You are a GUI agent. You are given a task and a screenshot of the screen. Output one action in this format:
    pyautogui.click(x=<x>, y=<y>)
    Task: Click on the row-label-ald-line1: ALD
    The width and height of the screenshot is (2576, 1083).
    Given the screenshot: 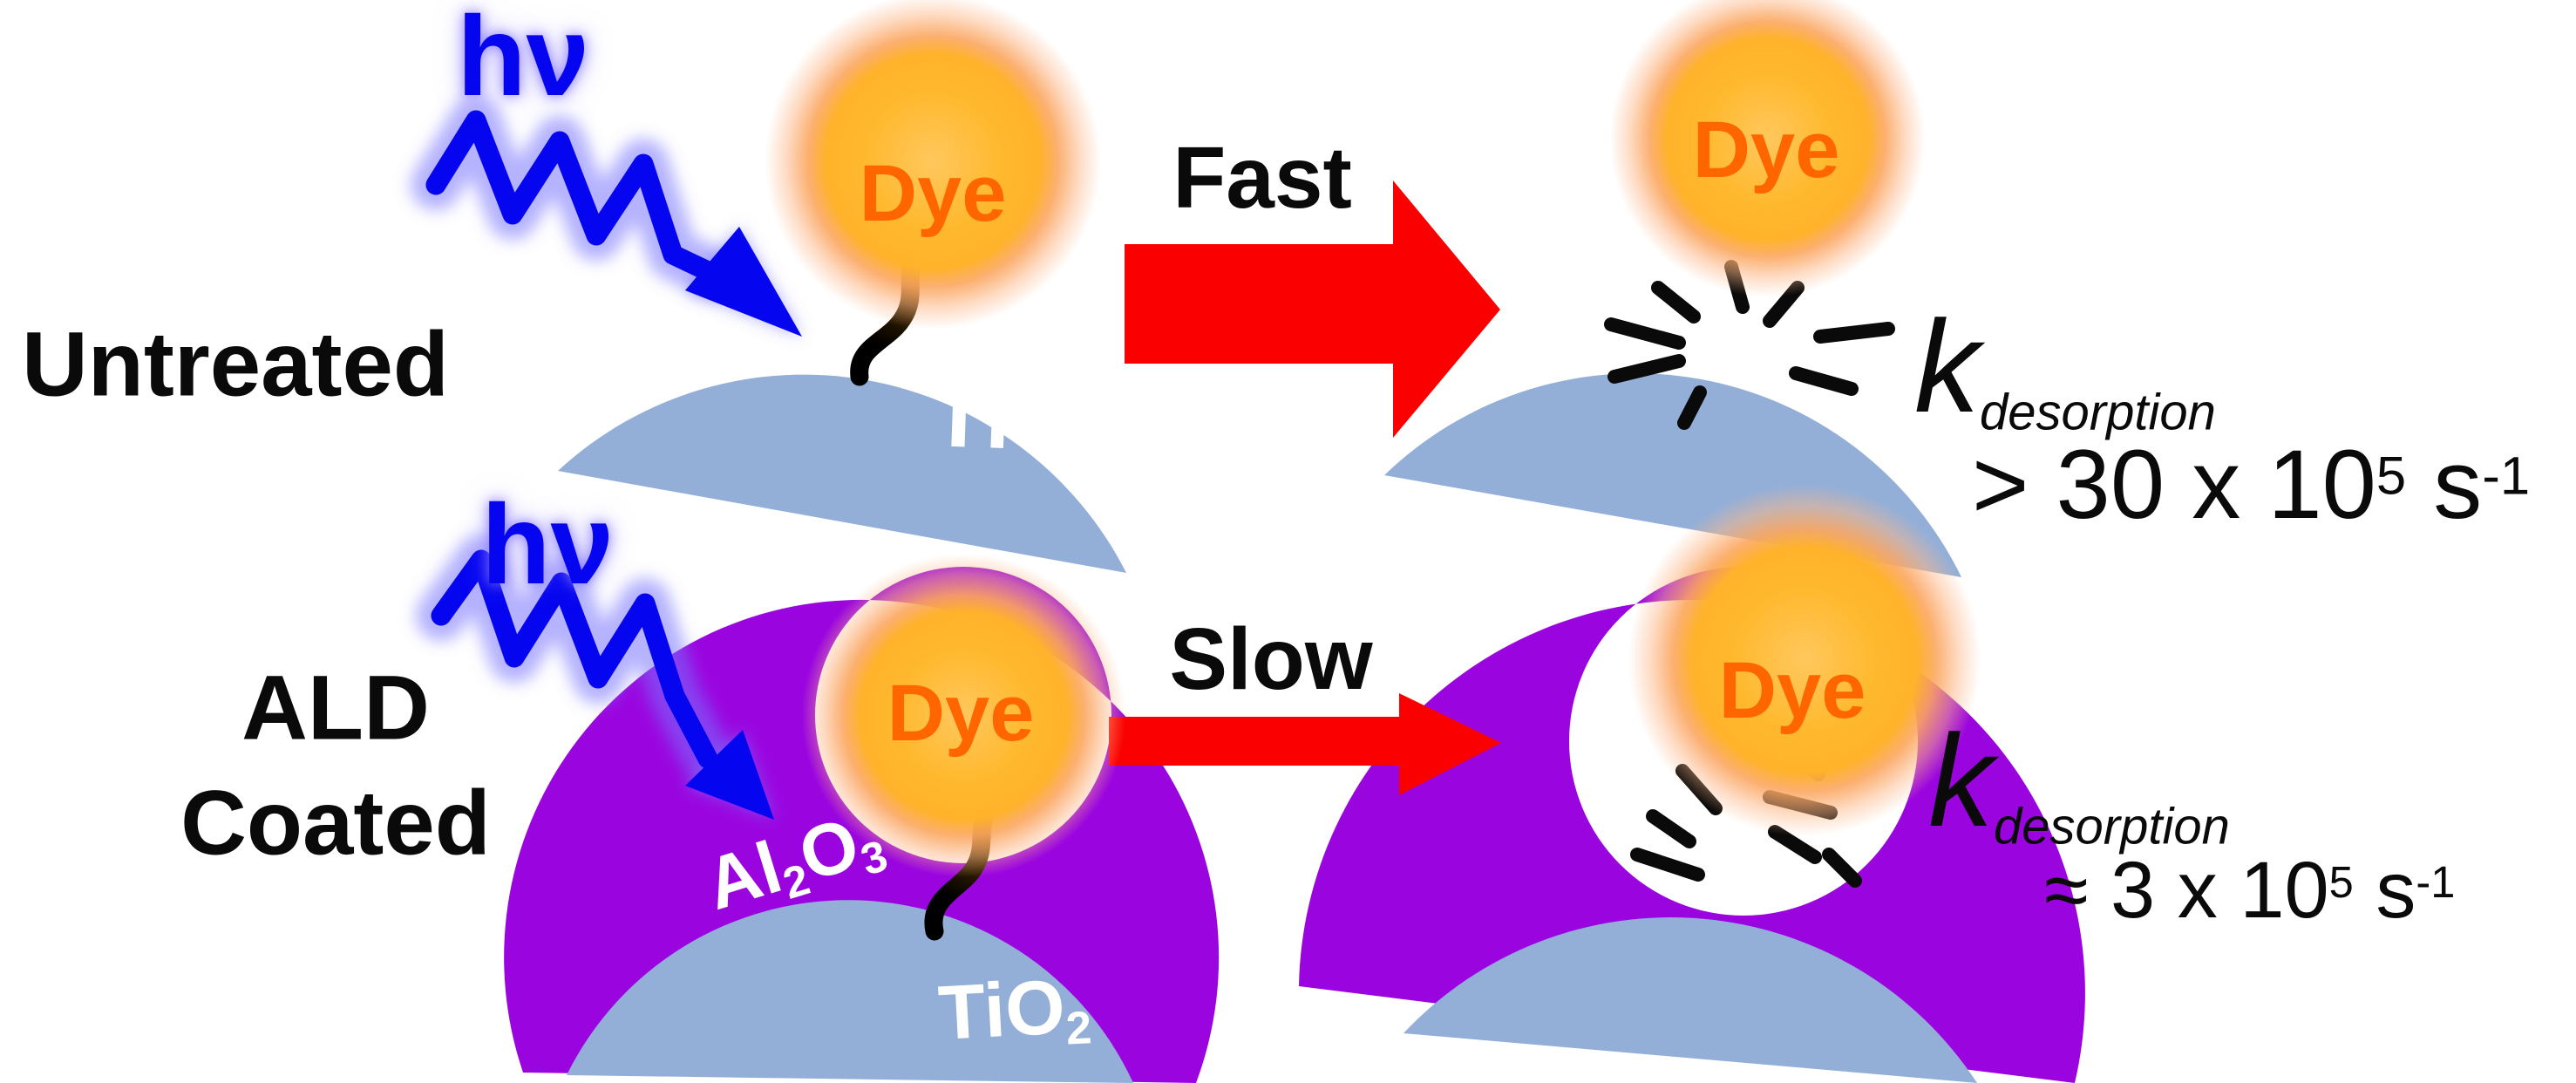 What is the action you would take?
    pyautogui.click(x=335, y=708)
    